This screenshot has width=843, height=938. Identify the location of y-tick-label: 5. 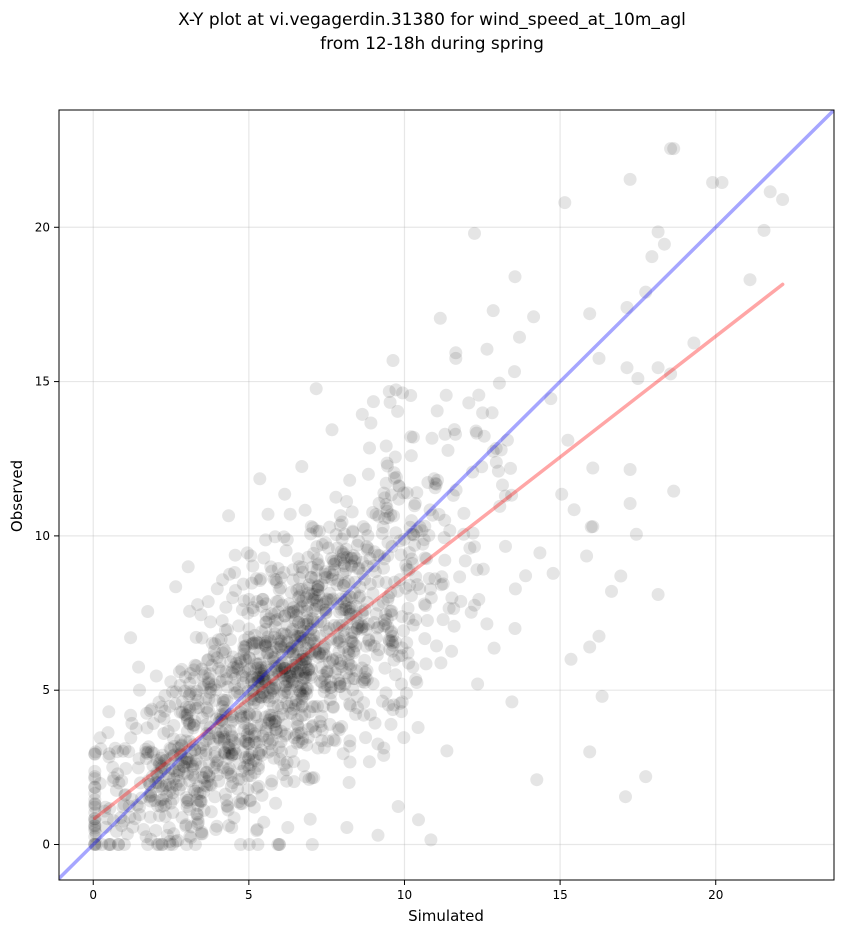
(46, 690).